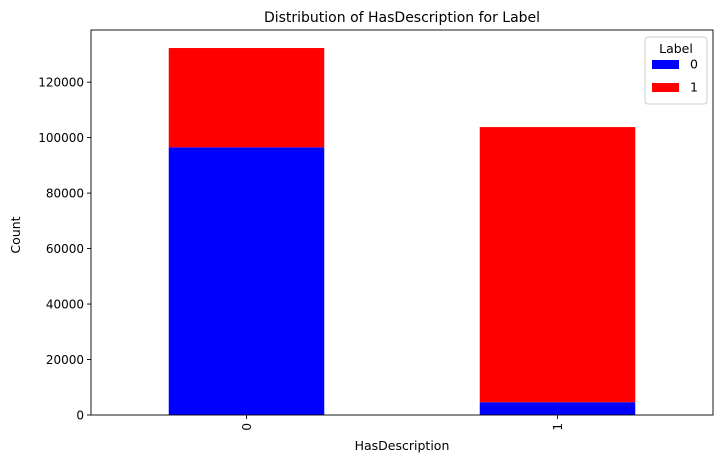 This screenshot has width=722, height=463. Describe the element at coordinates (65, 193) in the screenshot. I see `y-tick-label: 80000` at that location.